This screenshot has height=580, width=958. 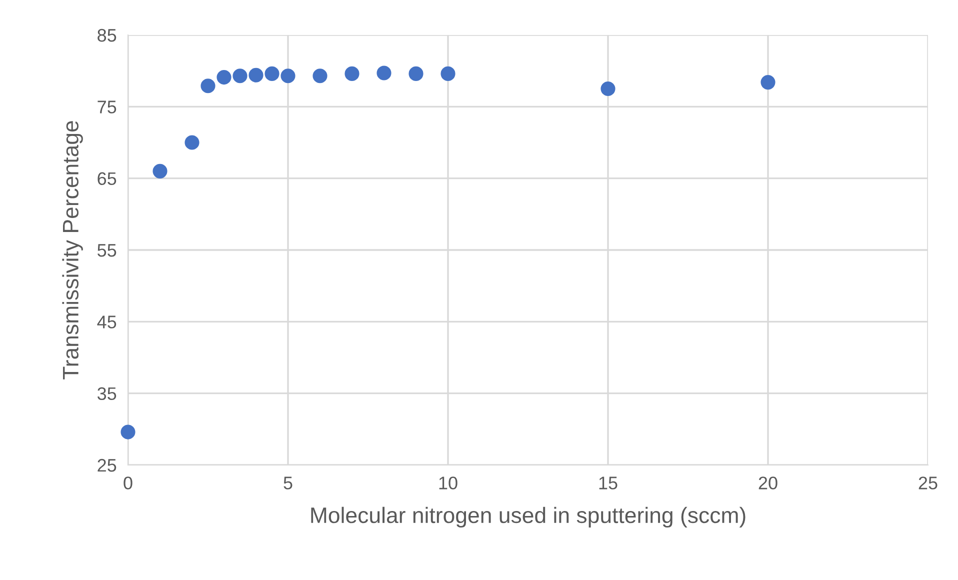 I want to click on y-tick-label: 75, so click(x=107, y=107).